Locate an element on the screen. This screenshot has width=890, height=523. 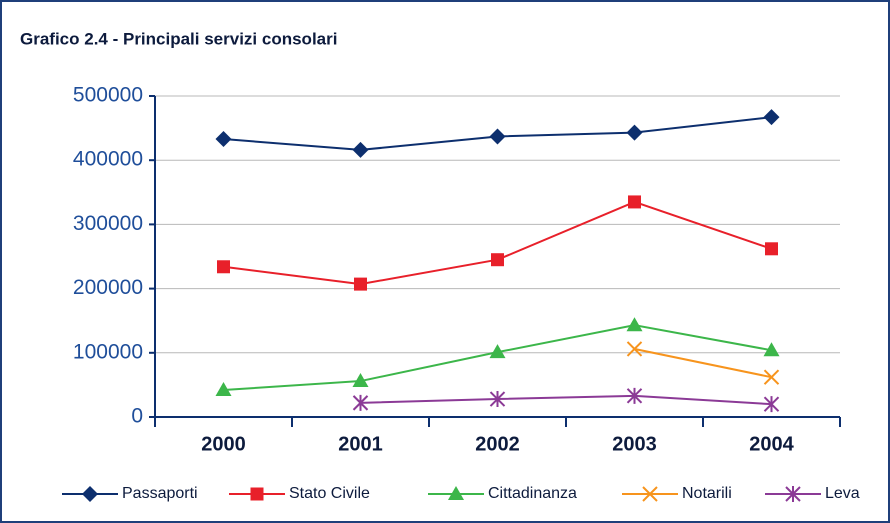
legend-label: Leva is located at coordinates (842, 493).